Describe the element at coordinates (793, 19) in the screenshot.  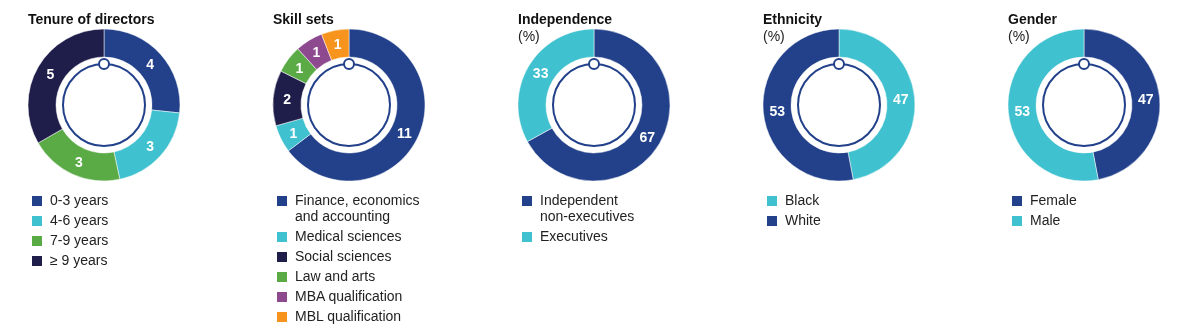
I see `chart-title: Ethnicity` at that location.